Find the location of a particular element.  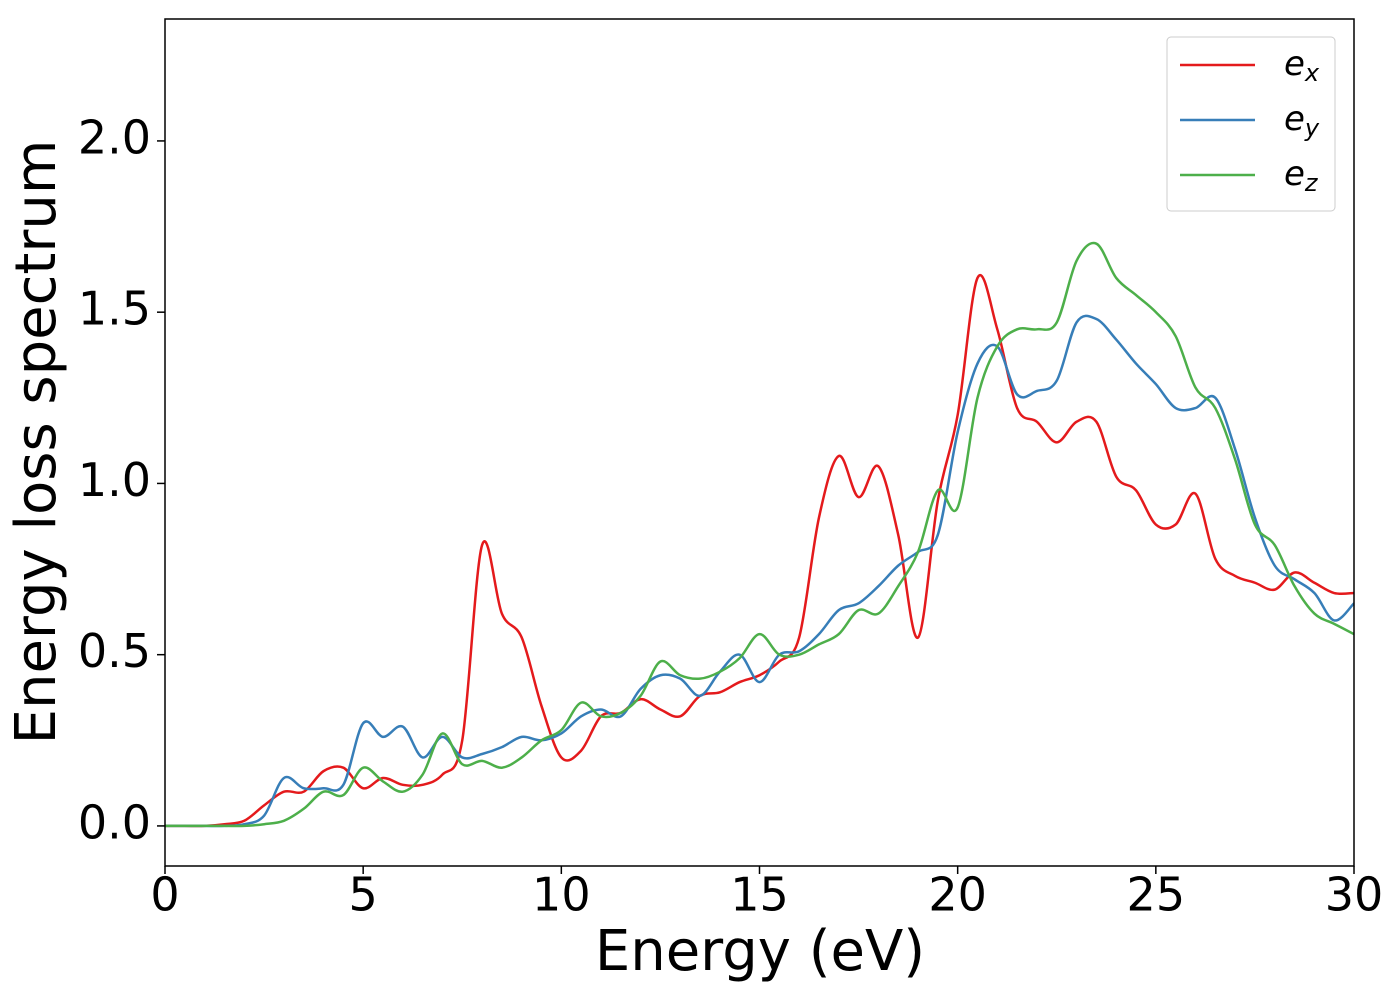

y-tick-label: 0.5 is located at coordinates (114, 651).